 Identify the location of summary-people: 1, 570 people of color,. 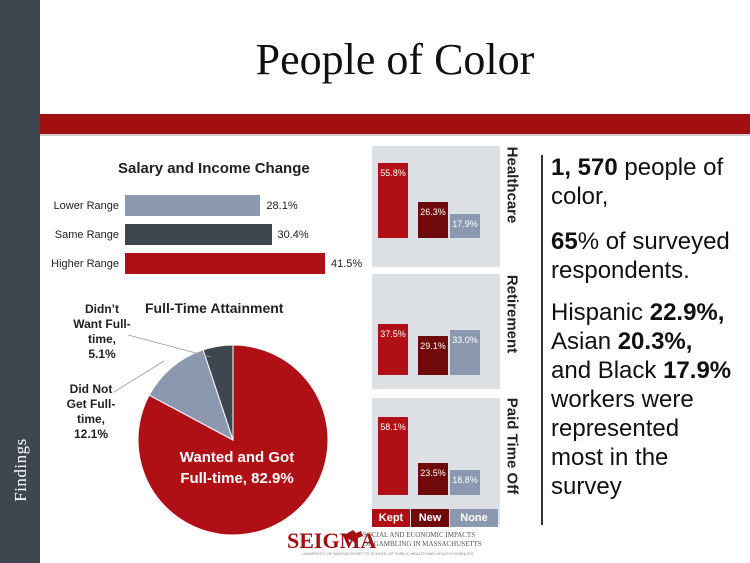
(637, 182).